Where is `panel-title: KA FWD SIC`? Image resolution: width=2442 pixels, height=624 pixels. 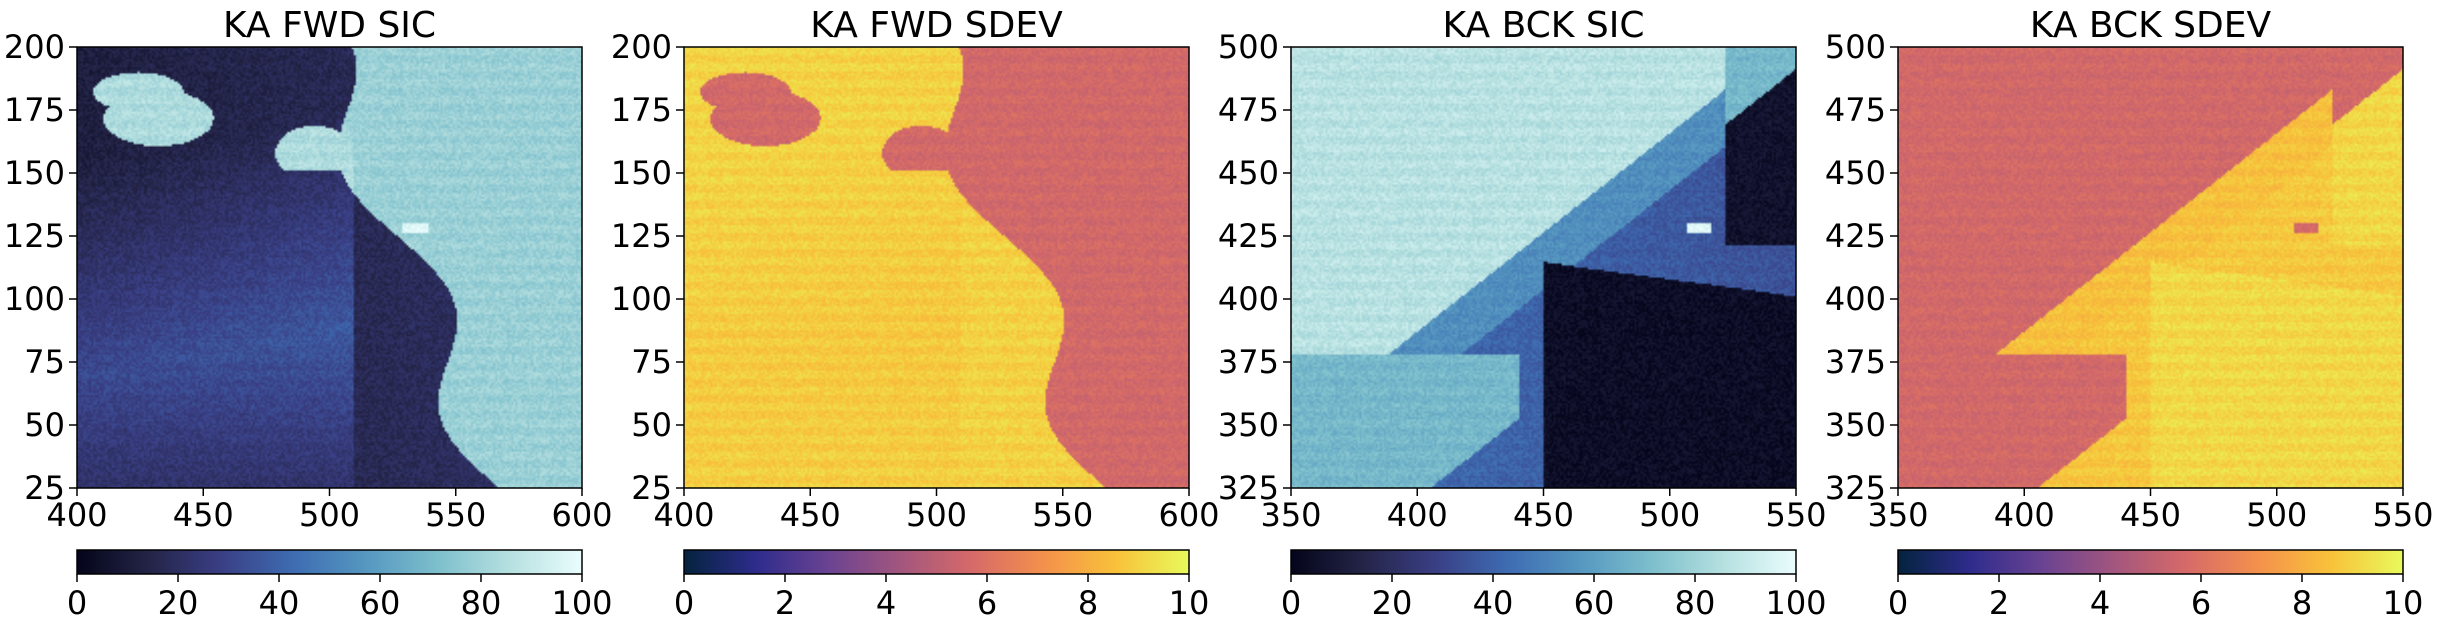 panel-title: KA FWD SIC is located at coordinates (329, 25).